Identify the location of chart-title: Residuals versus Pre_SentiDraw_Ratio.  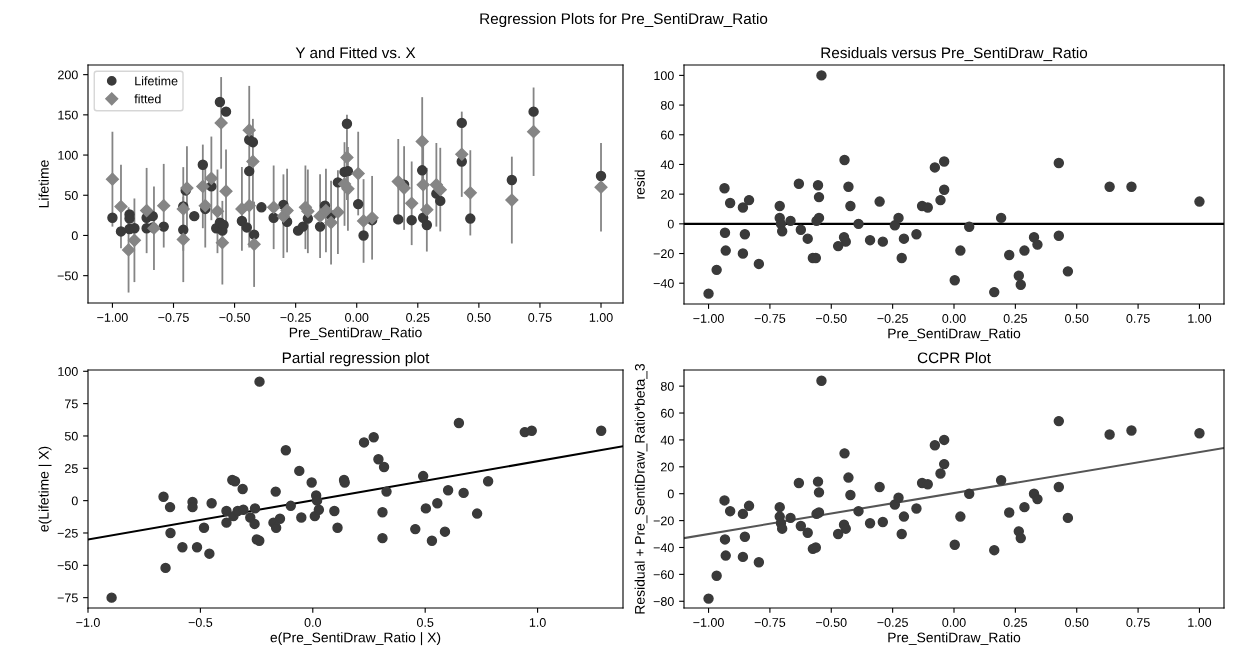
(954, 54).